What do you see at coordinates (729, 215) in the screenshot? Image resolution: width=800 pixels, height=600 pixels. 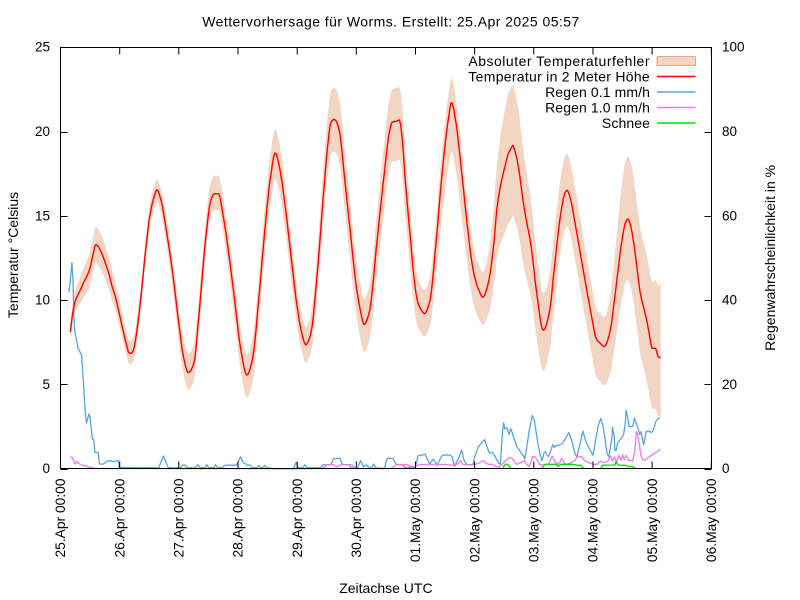 I see `svg-text: 60` at bounding box center [729, 215].